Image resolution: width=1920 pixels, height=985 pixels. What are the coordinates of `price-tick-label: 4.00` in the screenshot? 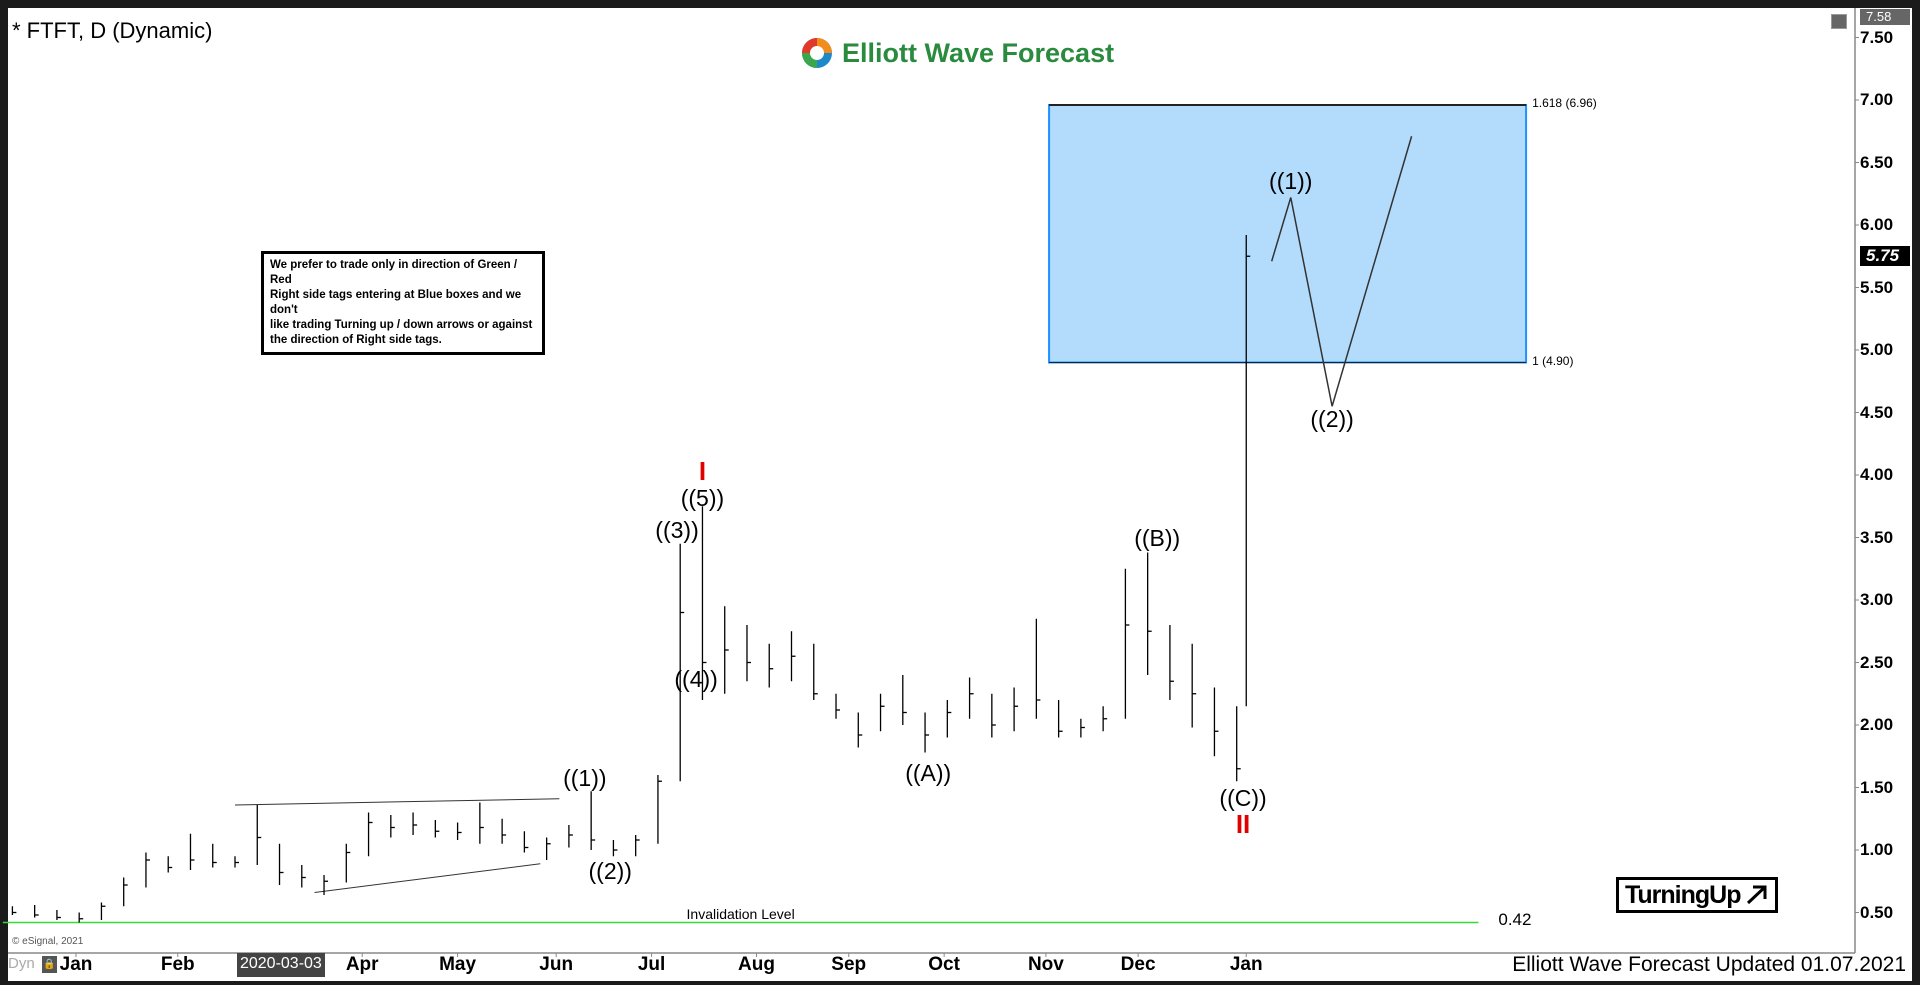 It's located at (1877, 474).